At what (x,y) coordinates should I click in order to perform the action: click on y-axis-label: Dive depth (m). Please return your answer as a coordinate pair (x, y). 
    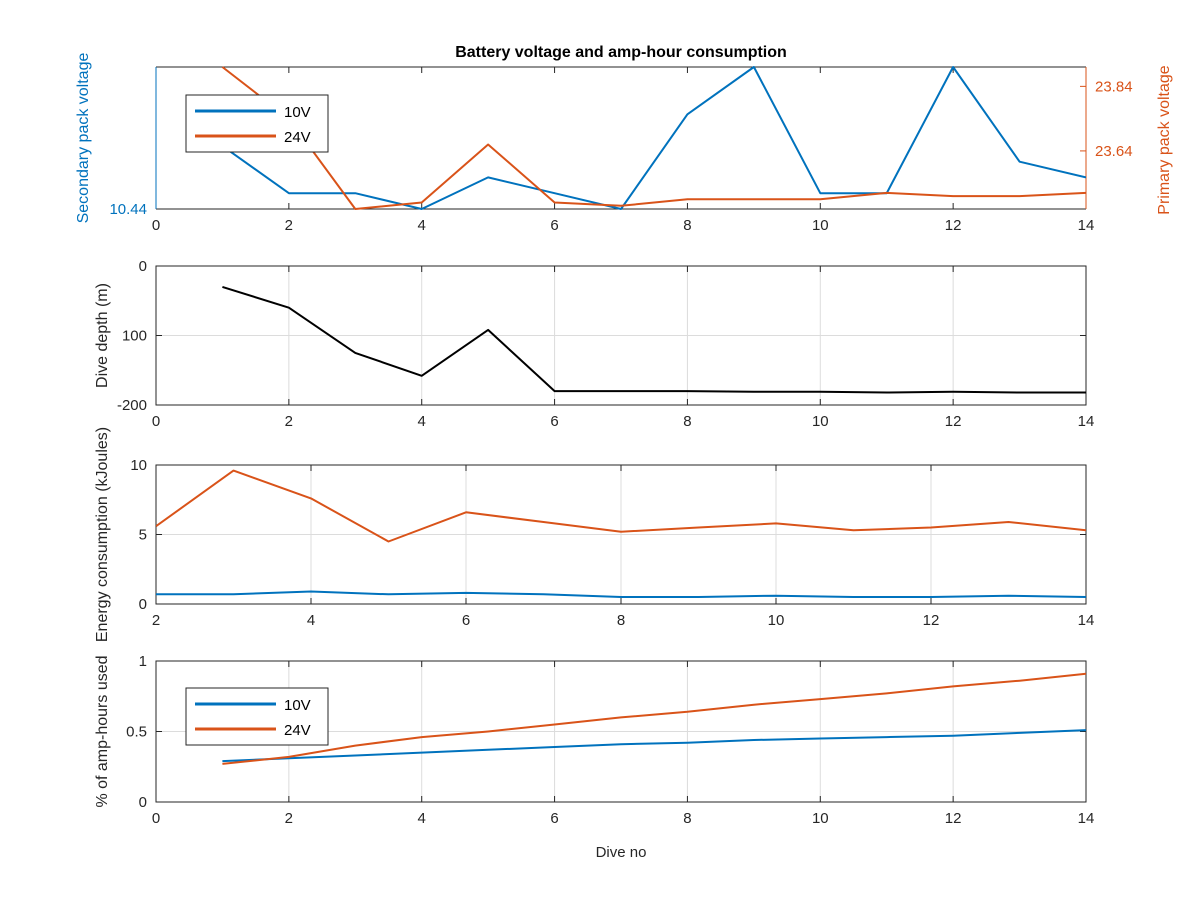
    Looking at the image, I should click on (102, 335).